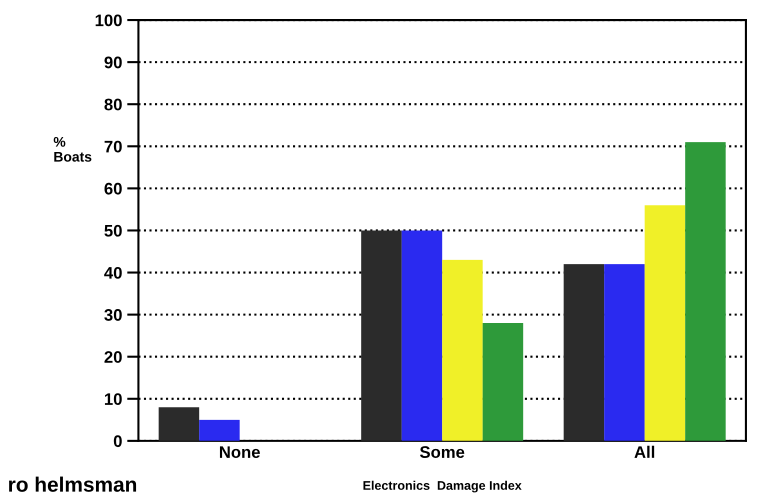  What do you see at coordinates (113, 62) in the screenshot?
I see `y-tick-label: 90` at bounding box center [113, 62].